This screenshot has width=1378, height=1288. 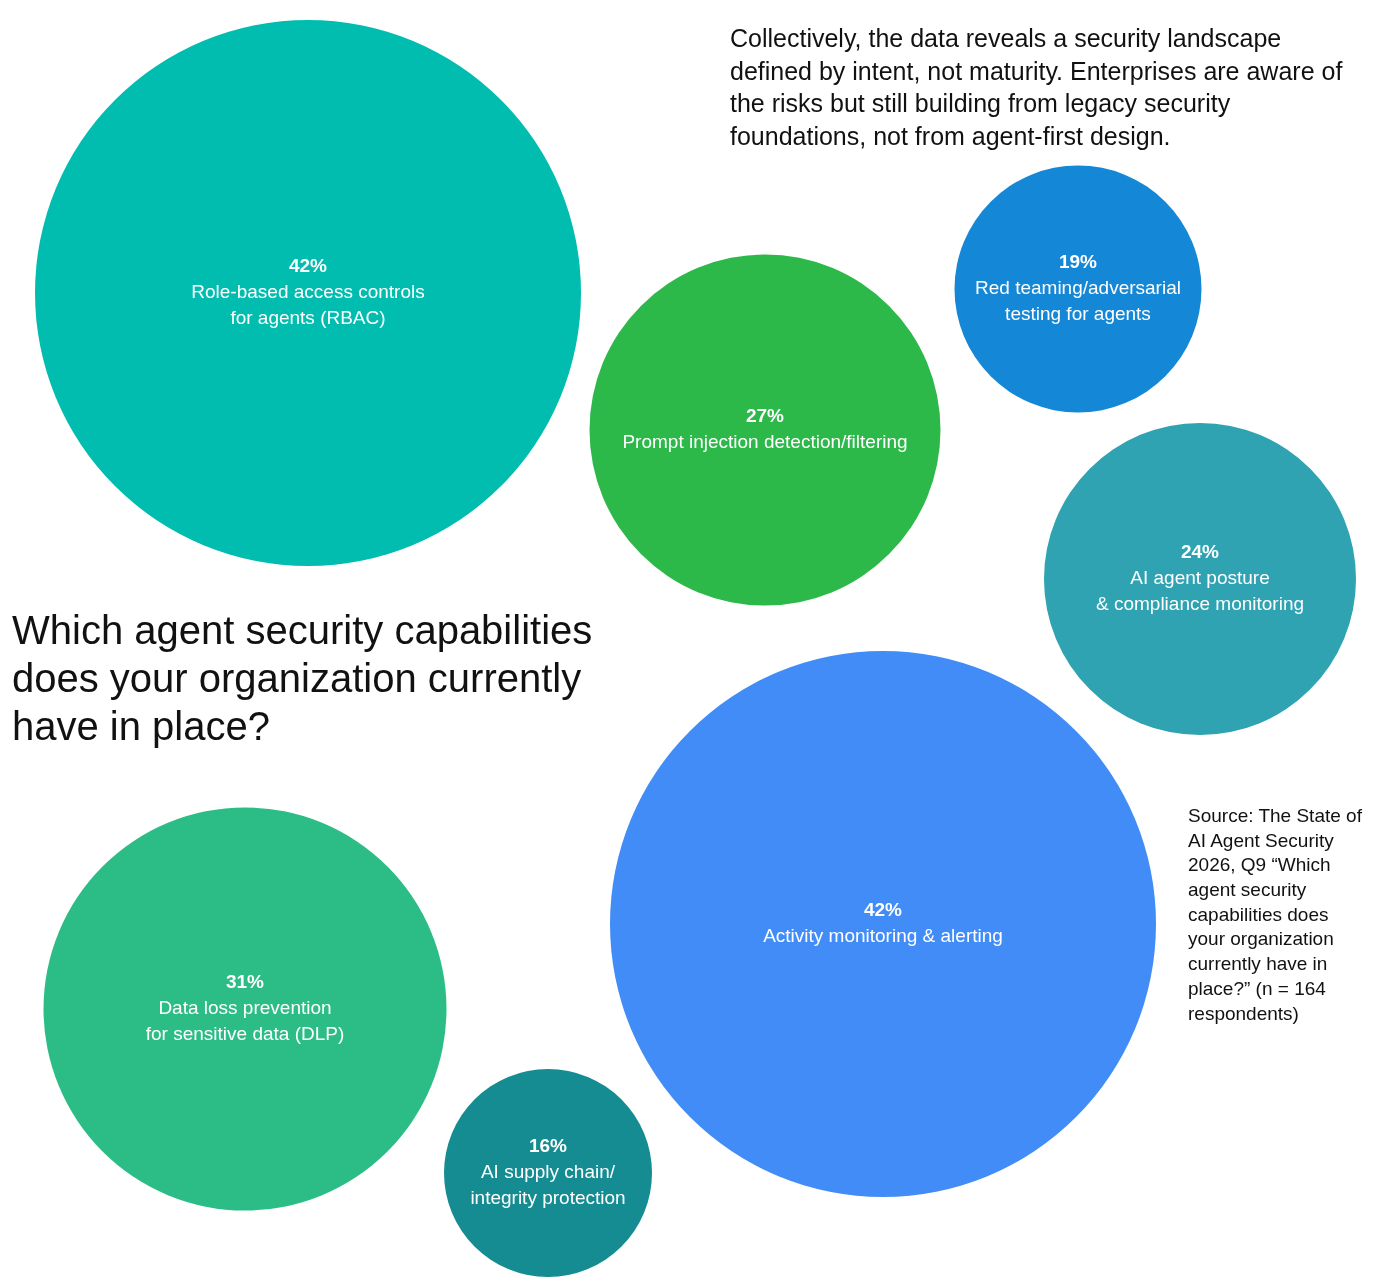 What do you see at coordinates (1200, 552) in the screenshot?
I see `data-label: 24%` at bounding box center [1200, 552].